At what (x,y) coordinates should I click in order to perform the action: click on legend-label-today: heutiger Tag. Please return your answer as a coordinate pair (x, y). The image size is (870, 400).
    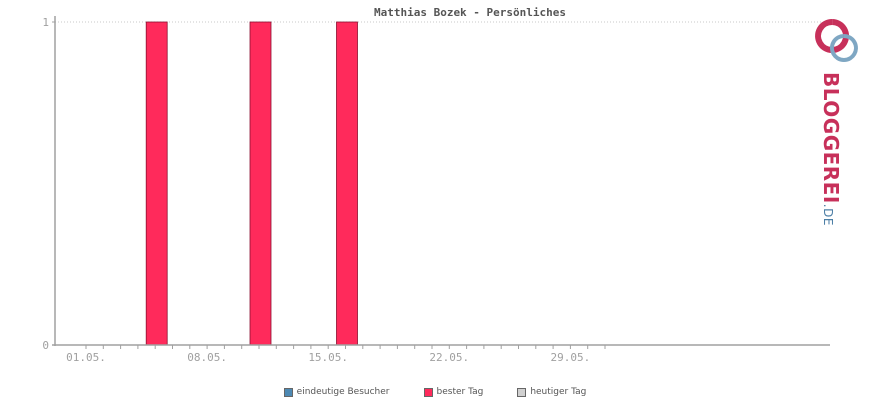
    Looking at the image, I should click on (558, 392).